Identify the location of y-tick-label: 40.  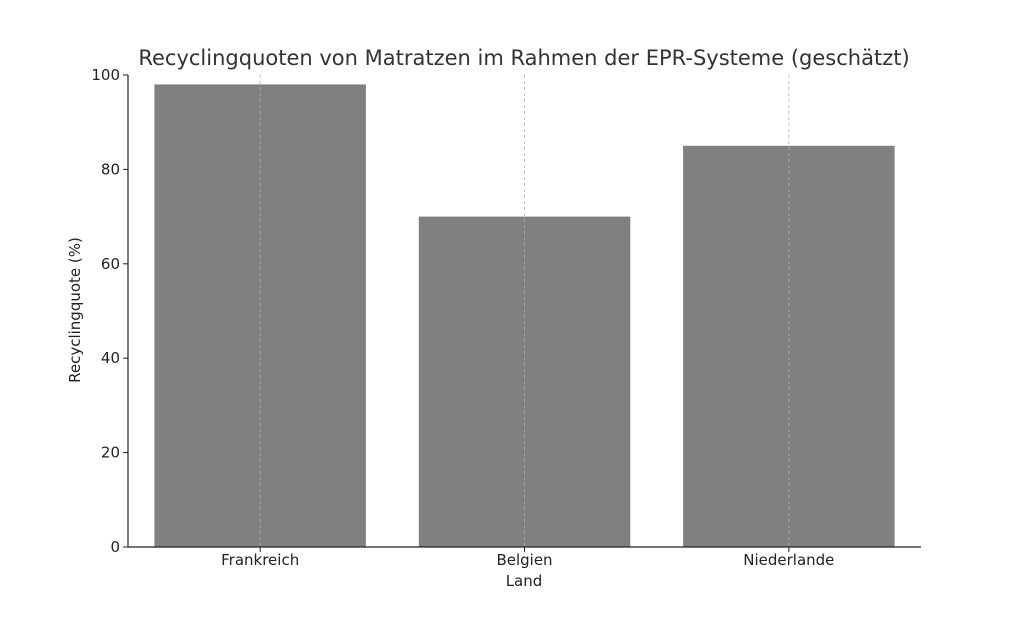
(110, 358).